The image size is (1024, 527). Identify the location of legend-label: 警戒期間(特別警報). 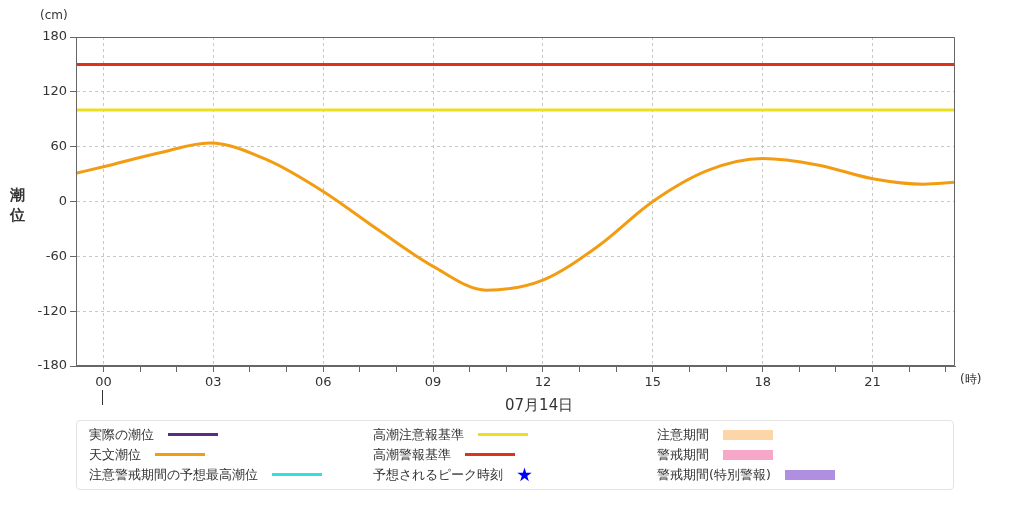
(714, 475).